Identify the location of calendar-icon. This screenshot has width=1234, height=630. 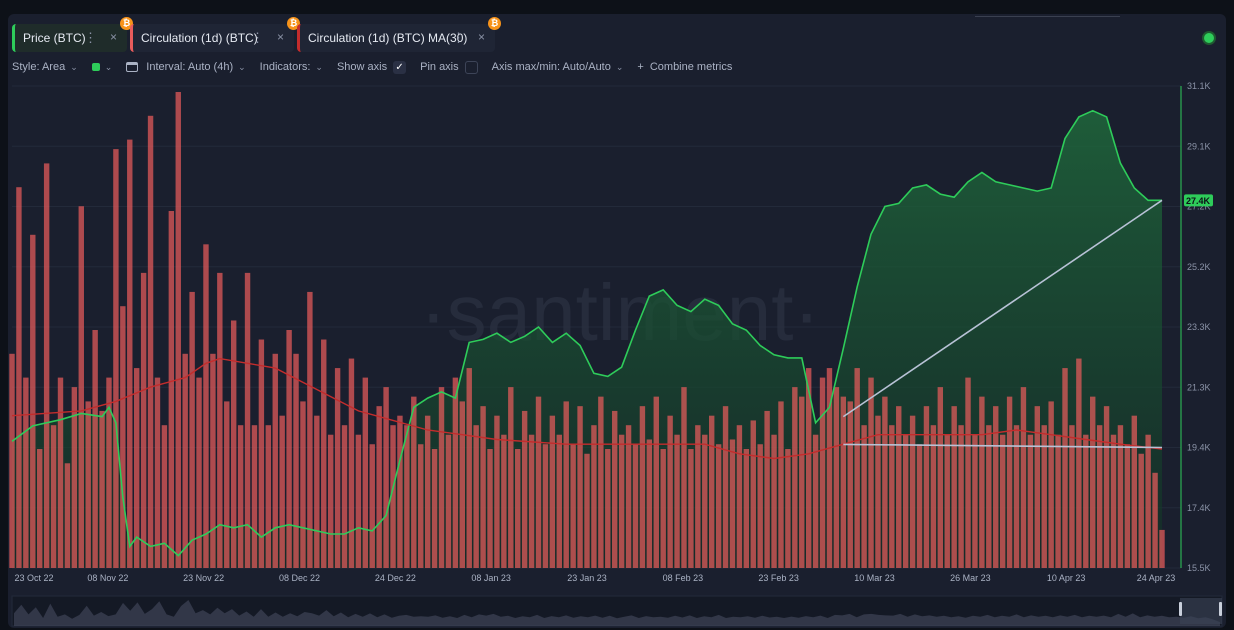
(132, 67).